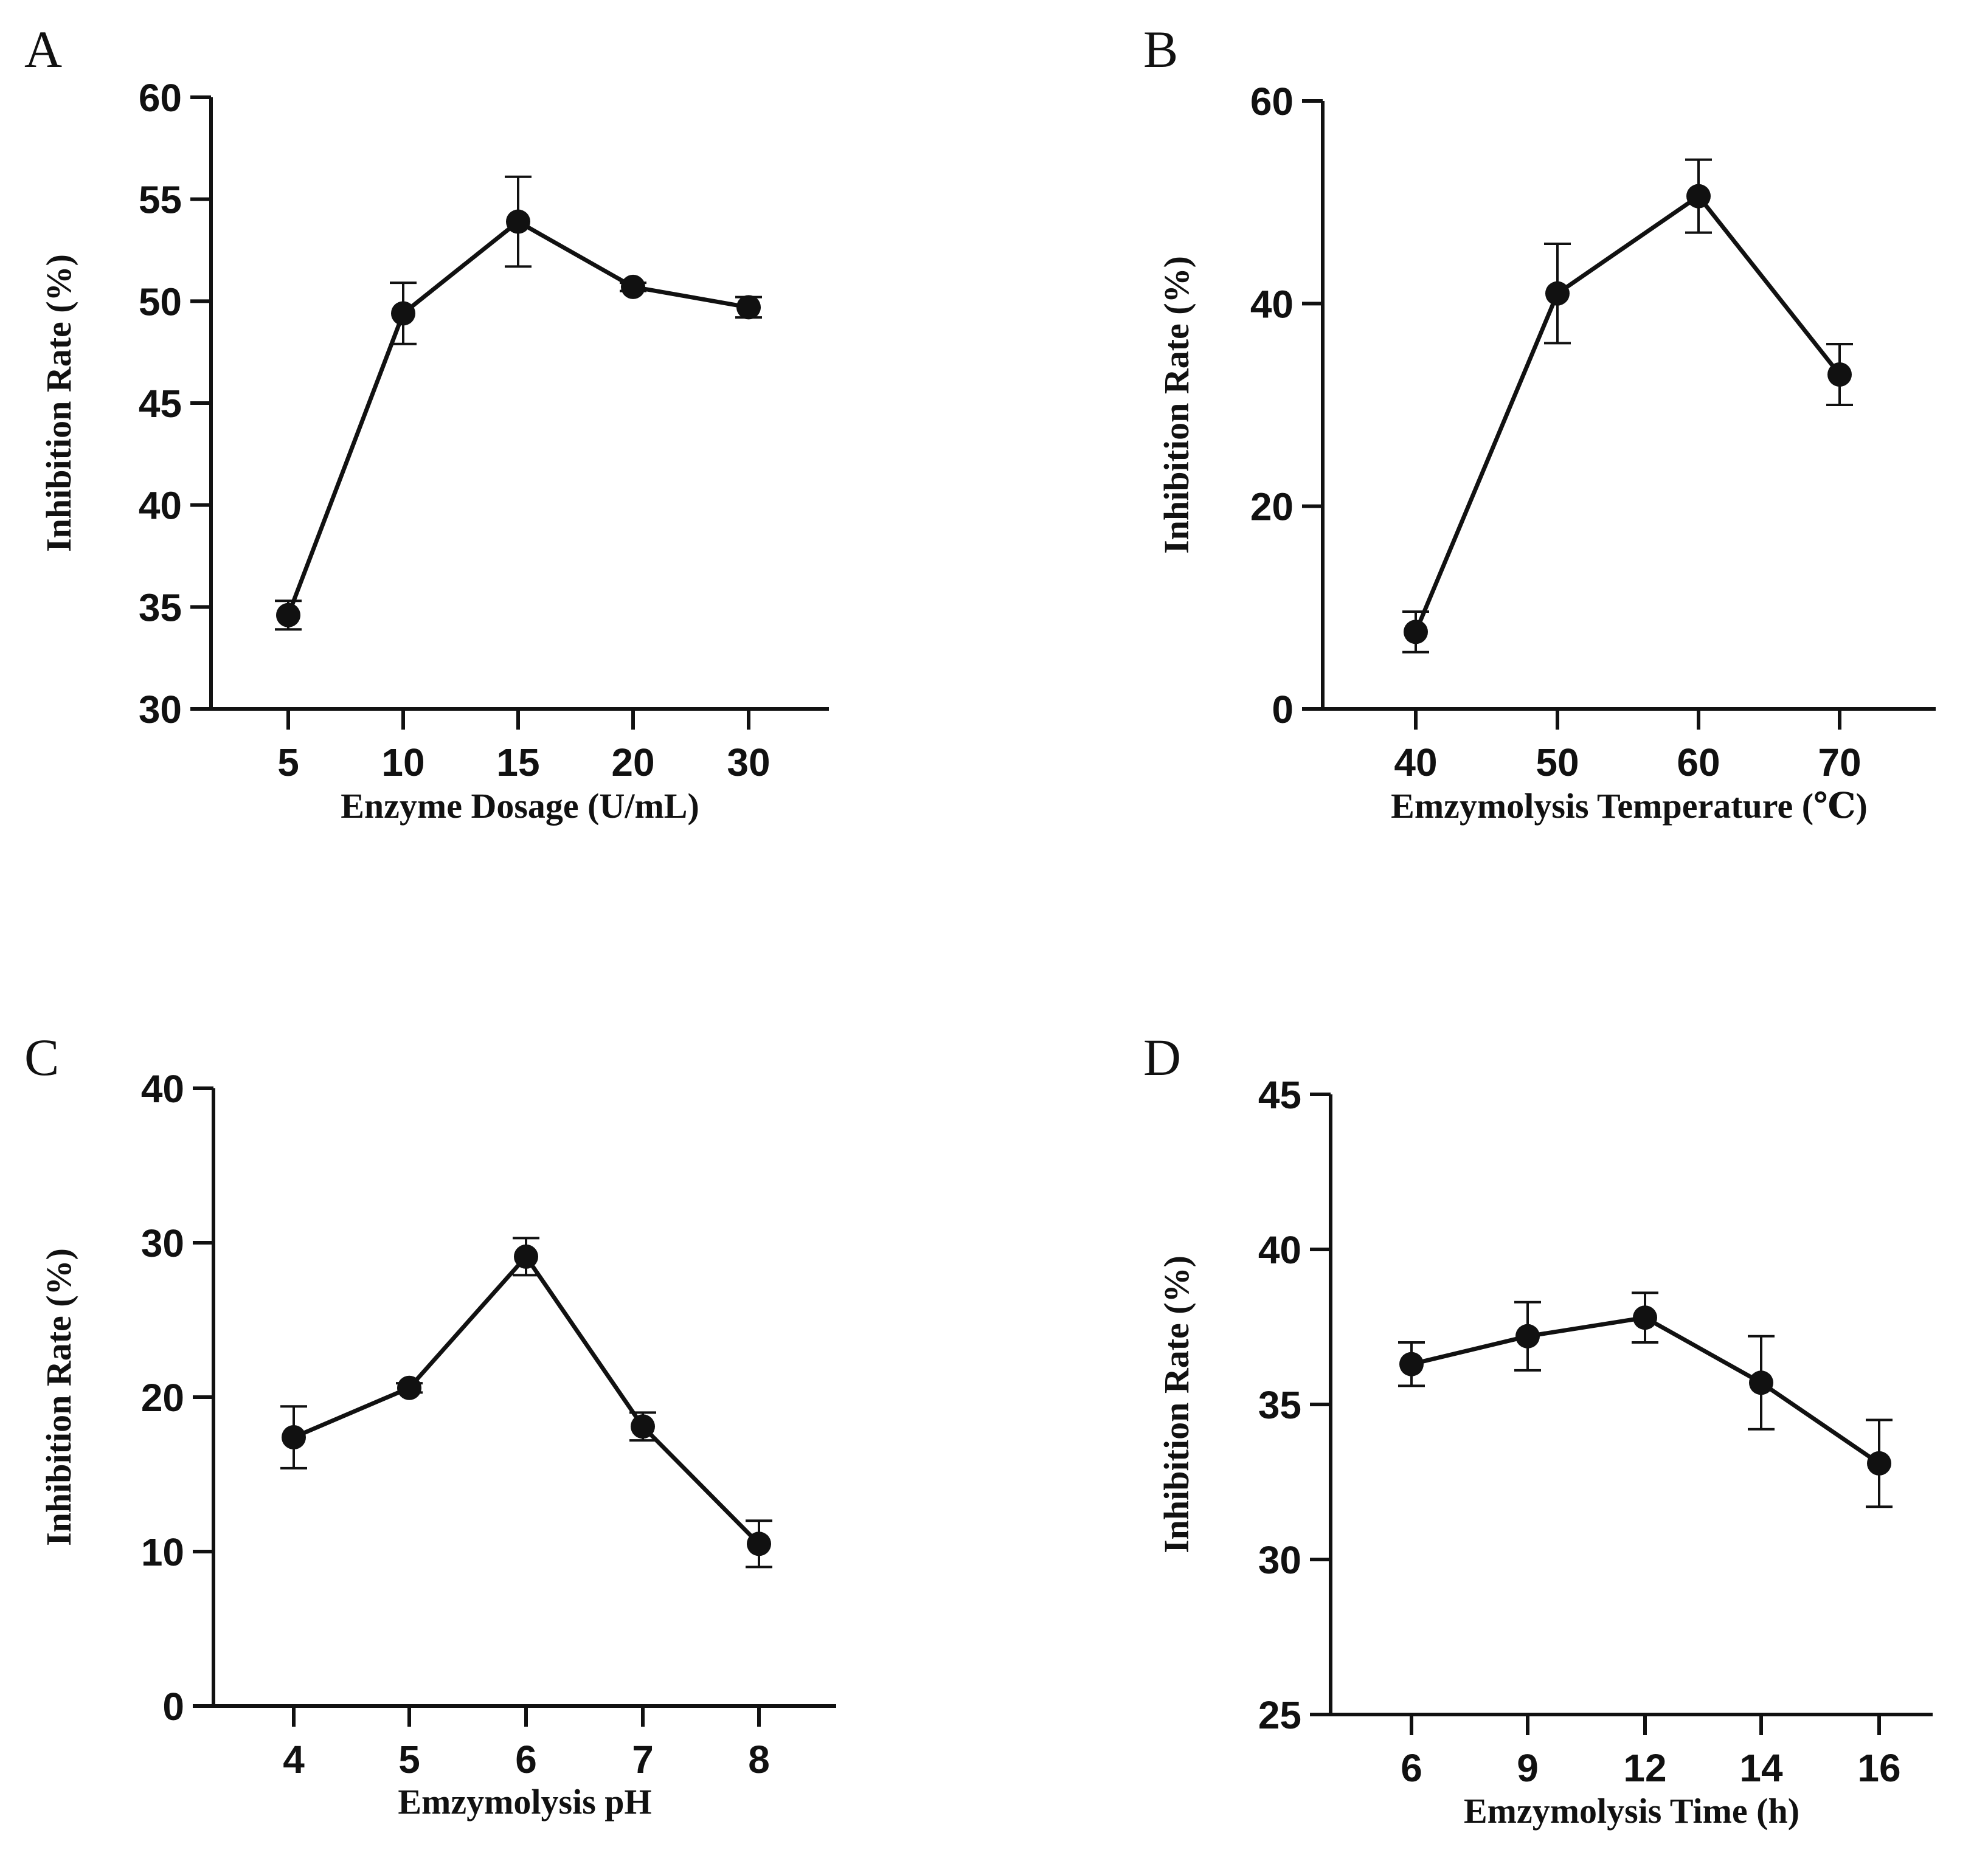  I want to click on x-tick-label: 10, so click(402, 762).